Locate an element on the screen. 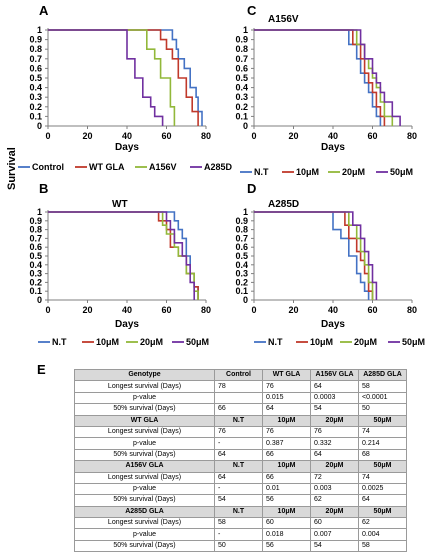 Image resolution: width=434 pixels, height=552 pixels. x-axis-label-a: Days is located at coordinates (127, 147).